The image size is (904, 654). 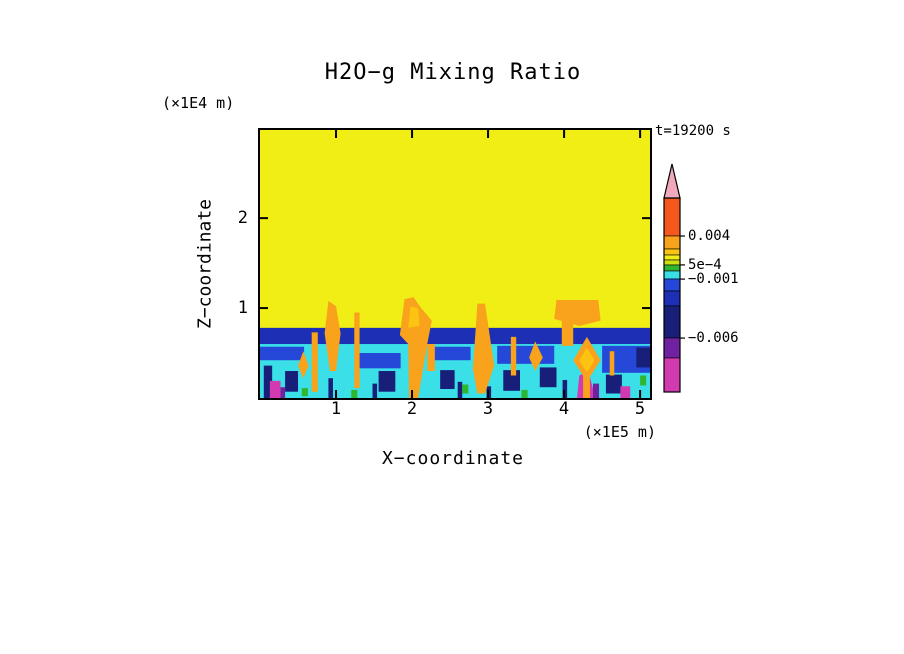 What do you see at coordinates (453, 72) in the screenshot?
I see `plot-title: H2O−g Mixing Ratio` at bounding box center [453, 72].